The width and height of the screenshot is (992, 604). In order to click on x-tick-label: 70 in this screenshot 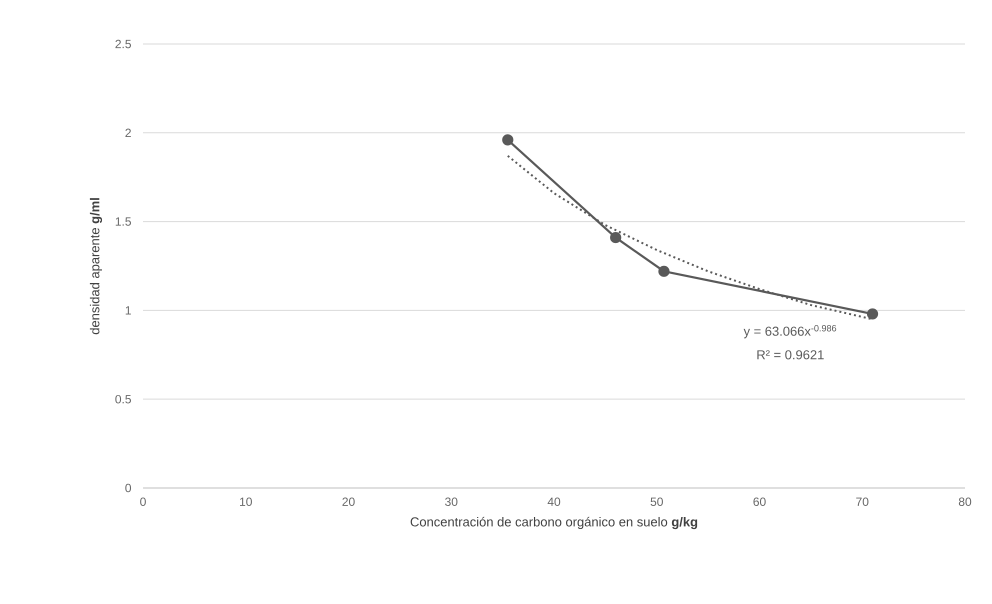, I will do `click(862, 502)`.